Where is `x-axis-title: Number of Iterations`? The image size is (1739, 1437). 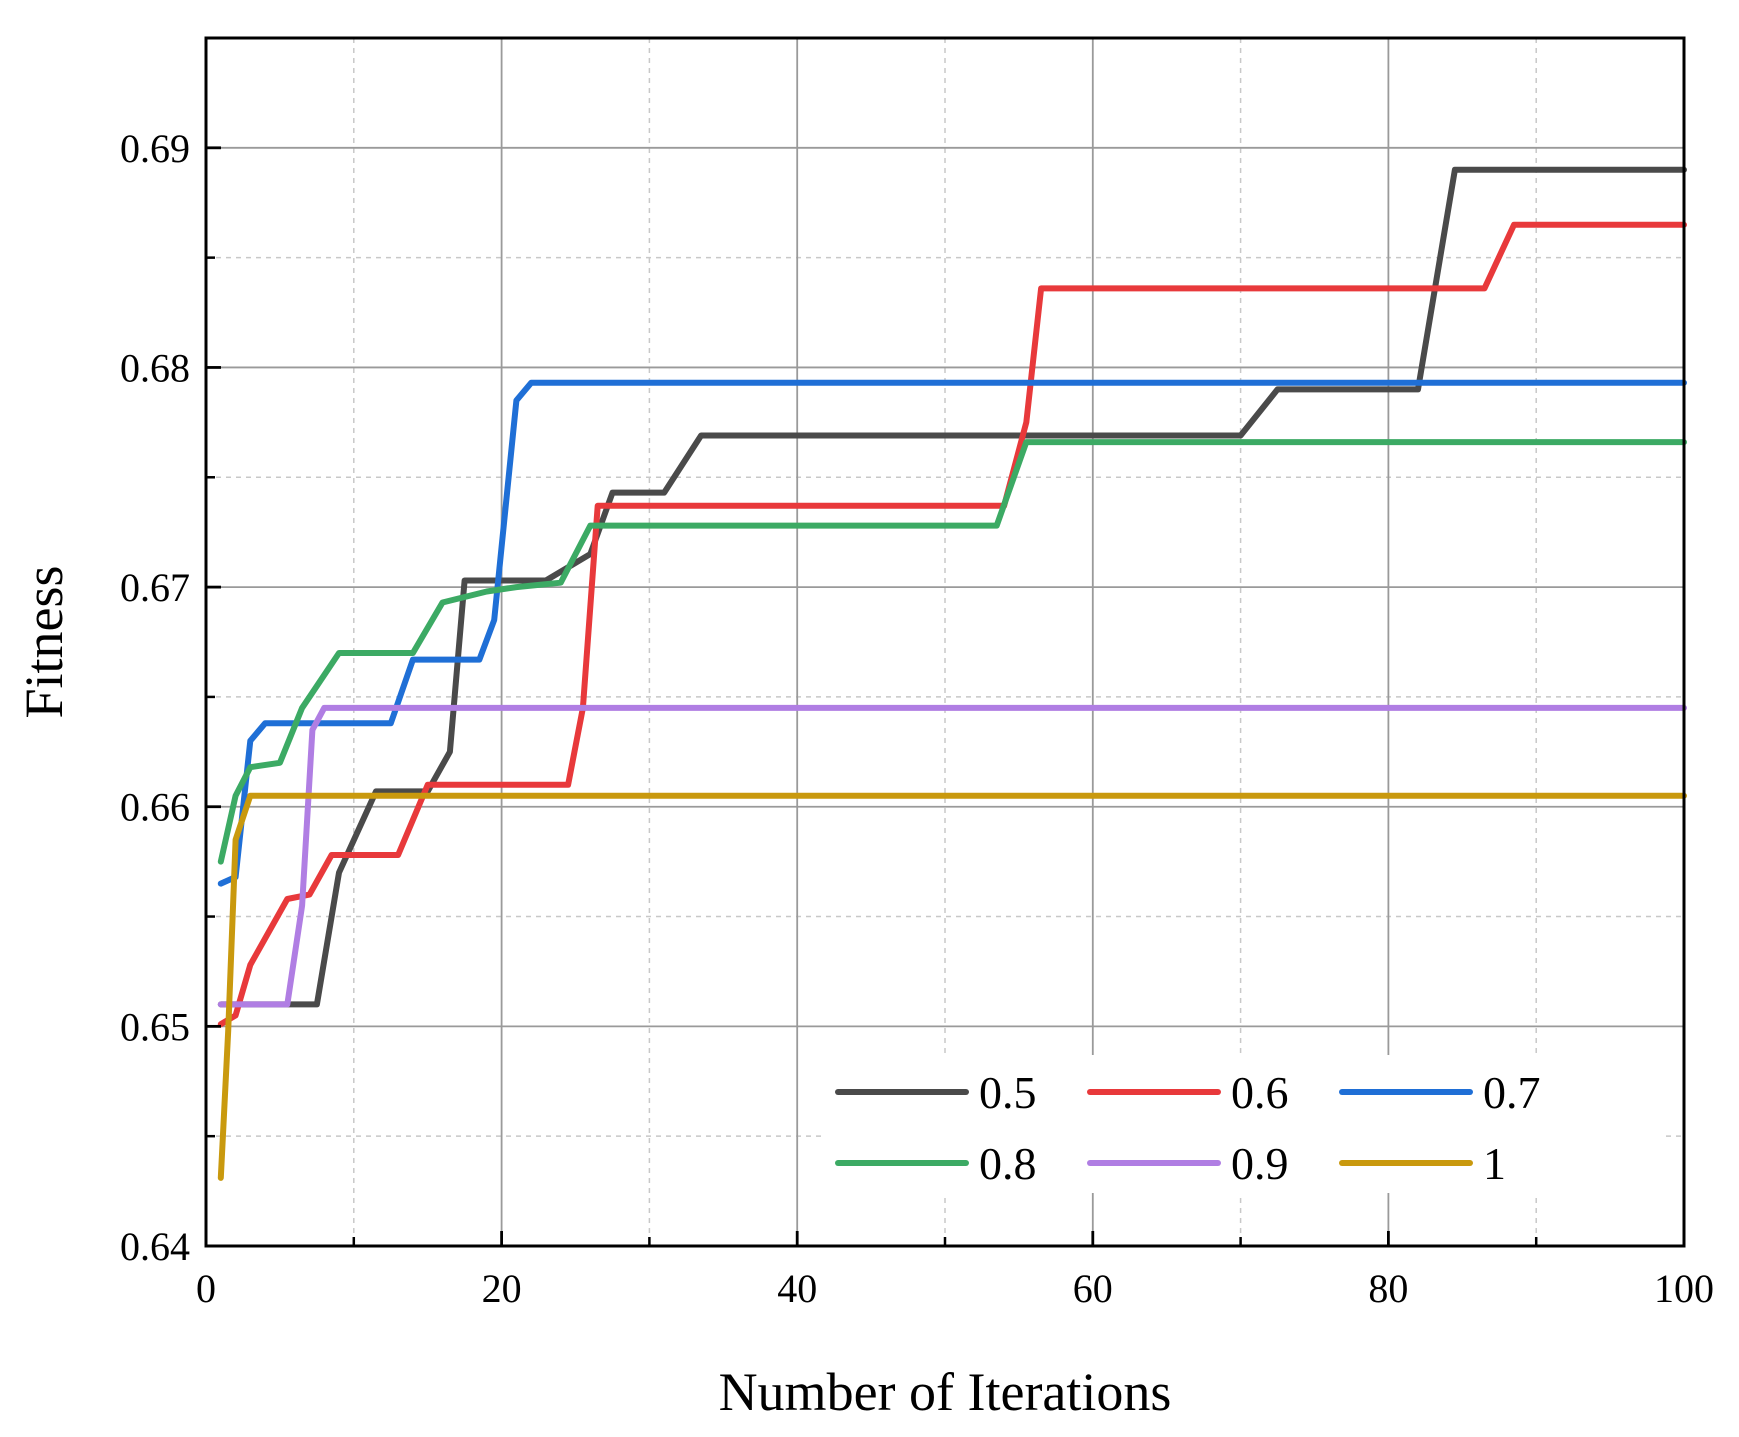 x-axis-title: Number of Iterations is located at coordinates (945, 1392).